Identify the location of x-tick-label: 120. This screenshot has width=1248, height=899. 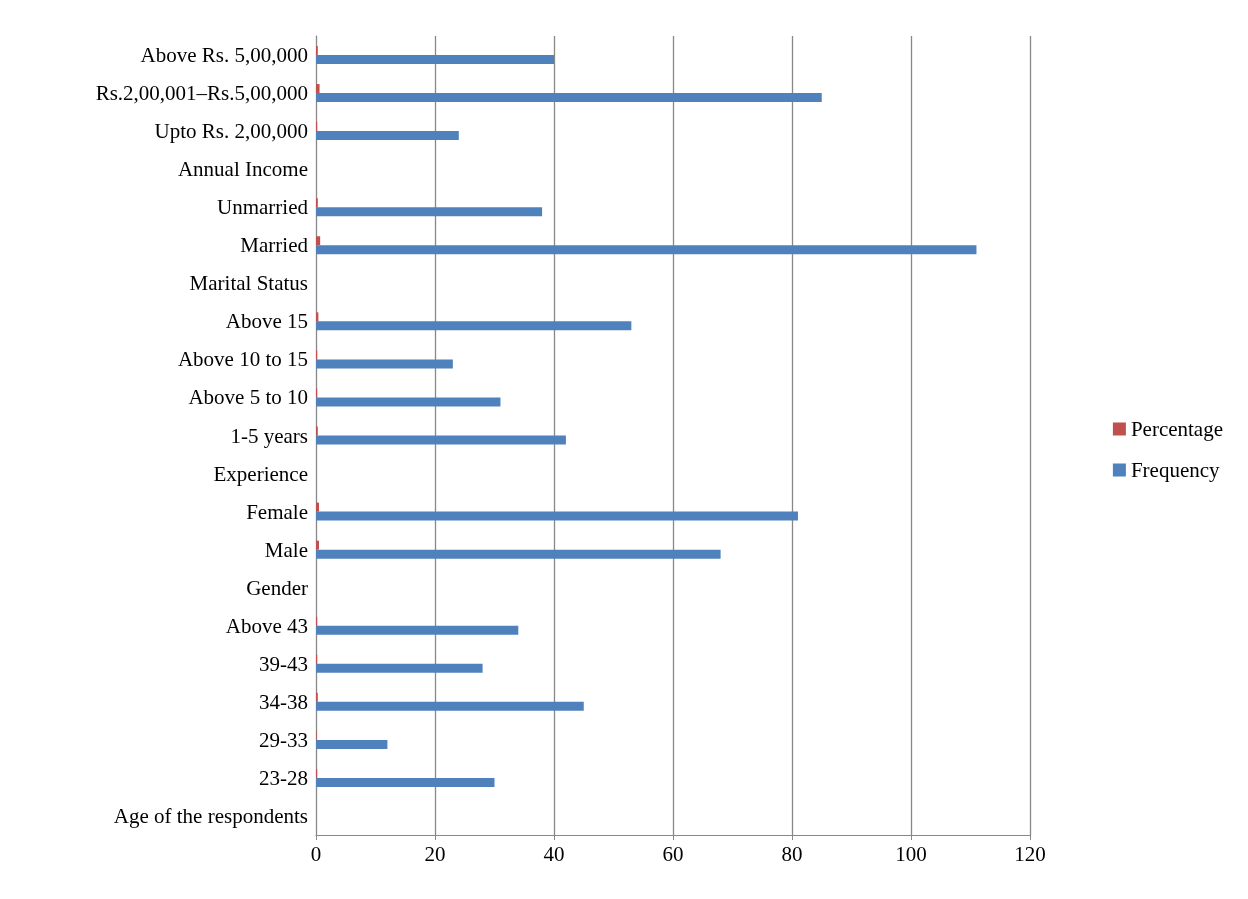
(1030, 853).